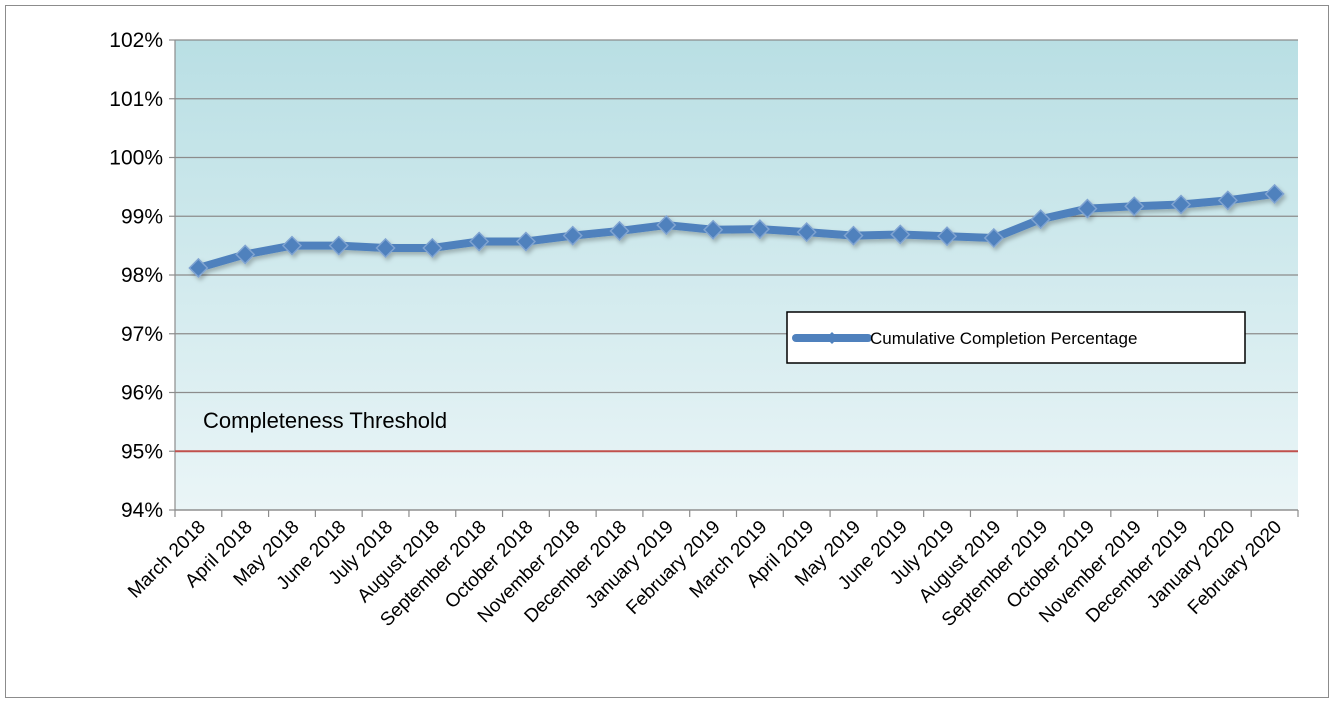 Image resolution: width=1336 pixels, height=703 pixels. I want to click on y-tick-label: 99%, so click(142, 216).